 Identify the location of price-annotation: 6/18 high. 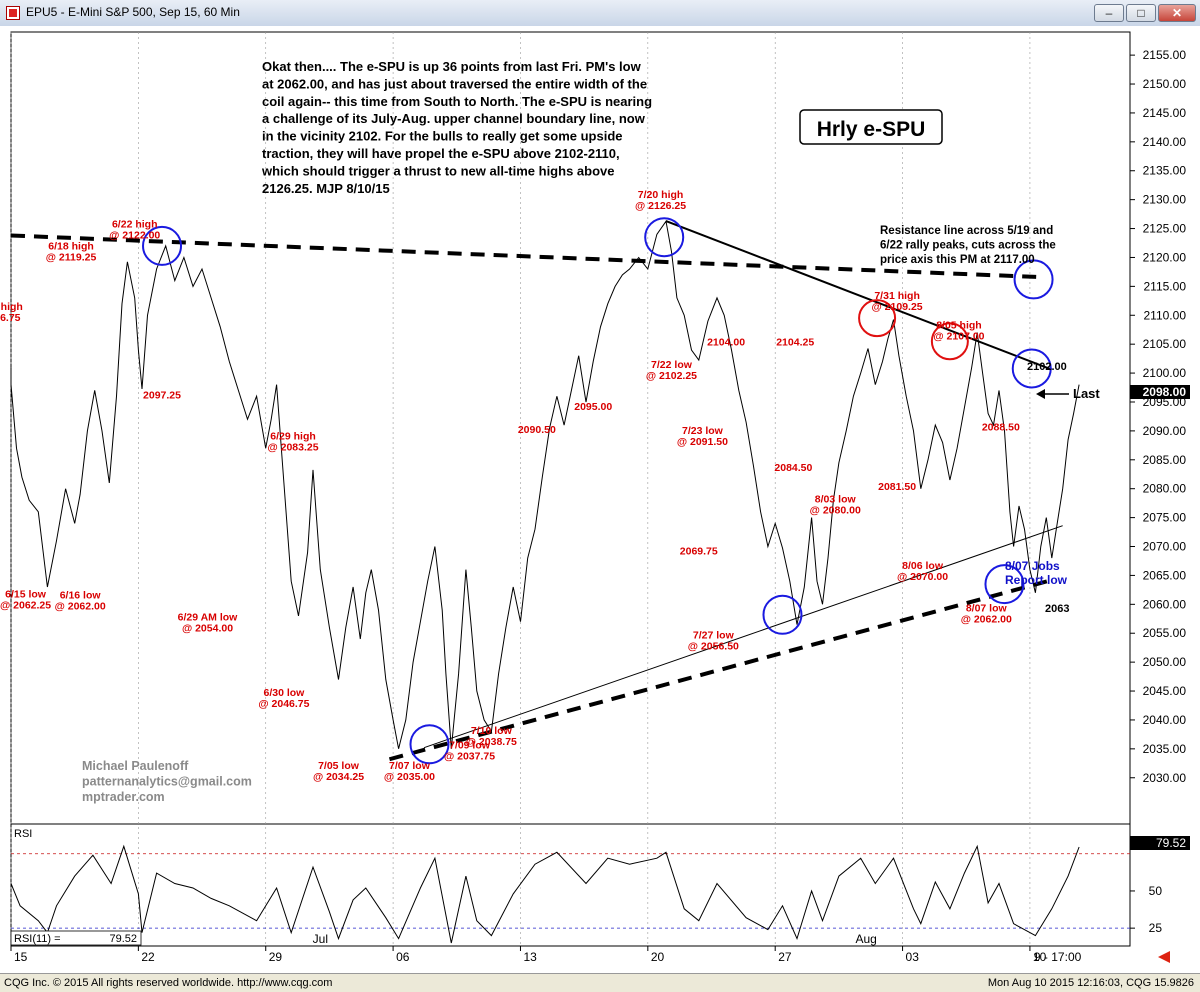
(71, 246).